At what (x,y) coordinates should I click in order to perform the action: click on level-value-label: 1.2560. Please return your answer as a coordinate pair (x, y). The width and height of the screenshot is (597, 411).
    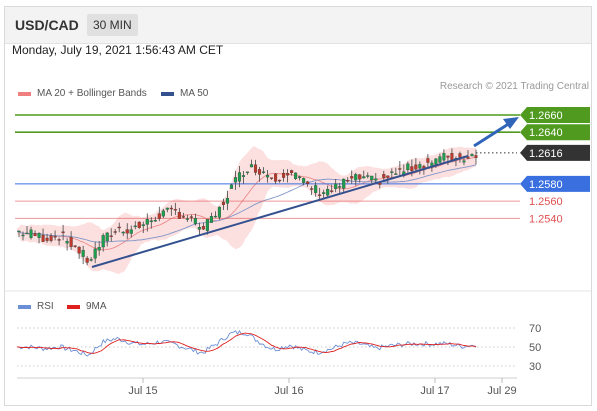
    Looking at the image, I should click on (546, 202).